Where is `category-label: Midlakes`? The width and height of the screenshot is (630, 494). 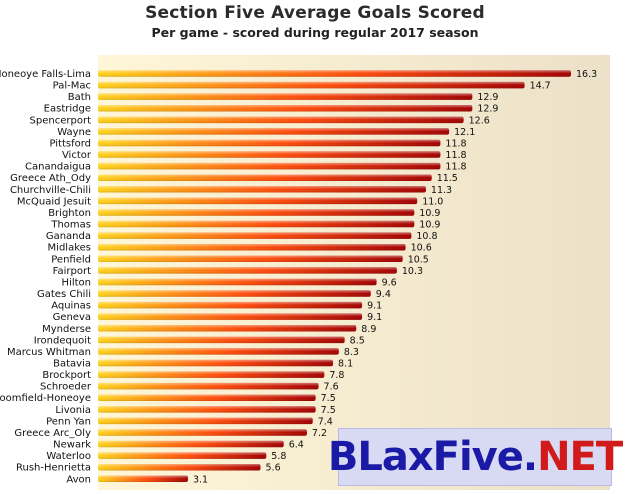
category-label: Midlakes is located at coordinates (69, 248).